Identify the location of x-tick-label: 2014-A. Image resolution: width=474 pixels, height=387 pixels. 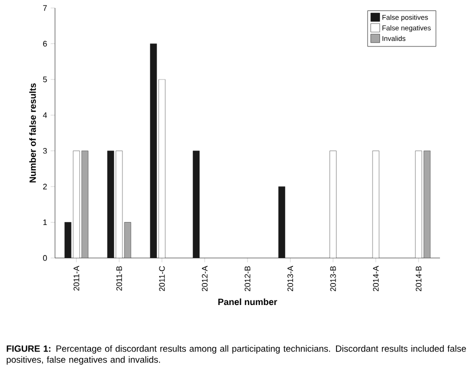
(375, 279).